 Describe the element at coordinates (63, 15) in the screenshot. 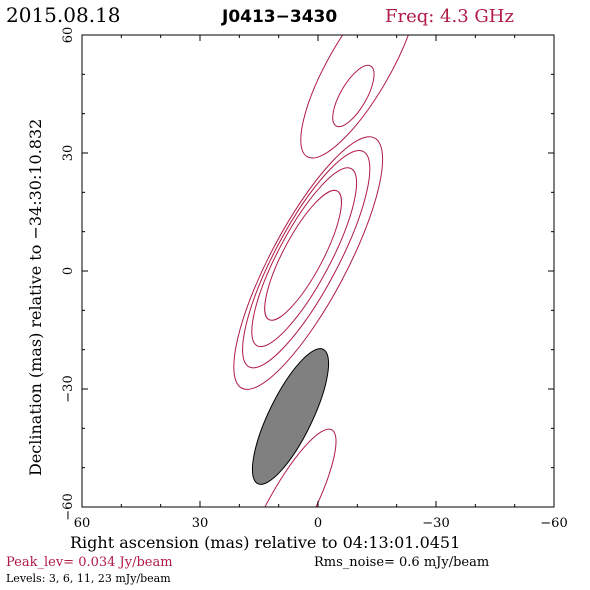

I see `observation-date: 2015.08.18` at that location.